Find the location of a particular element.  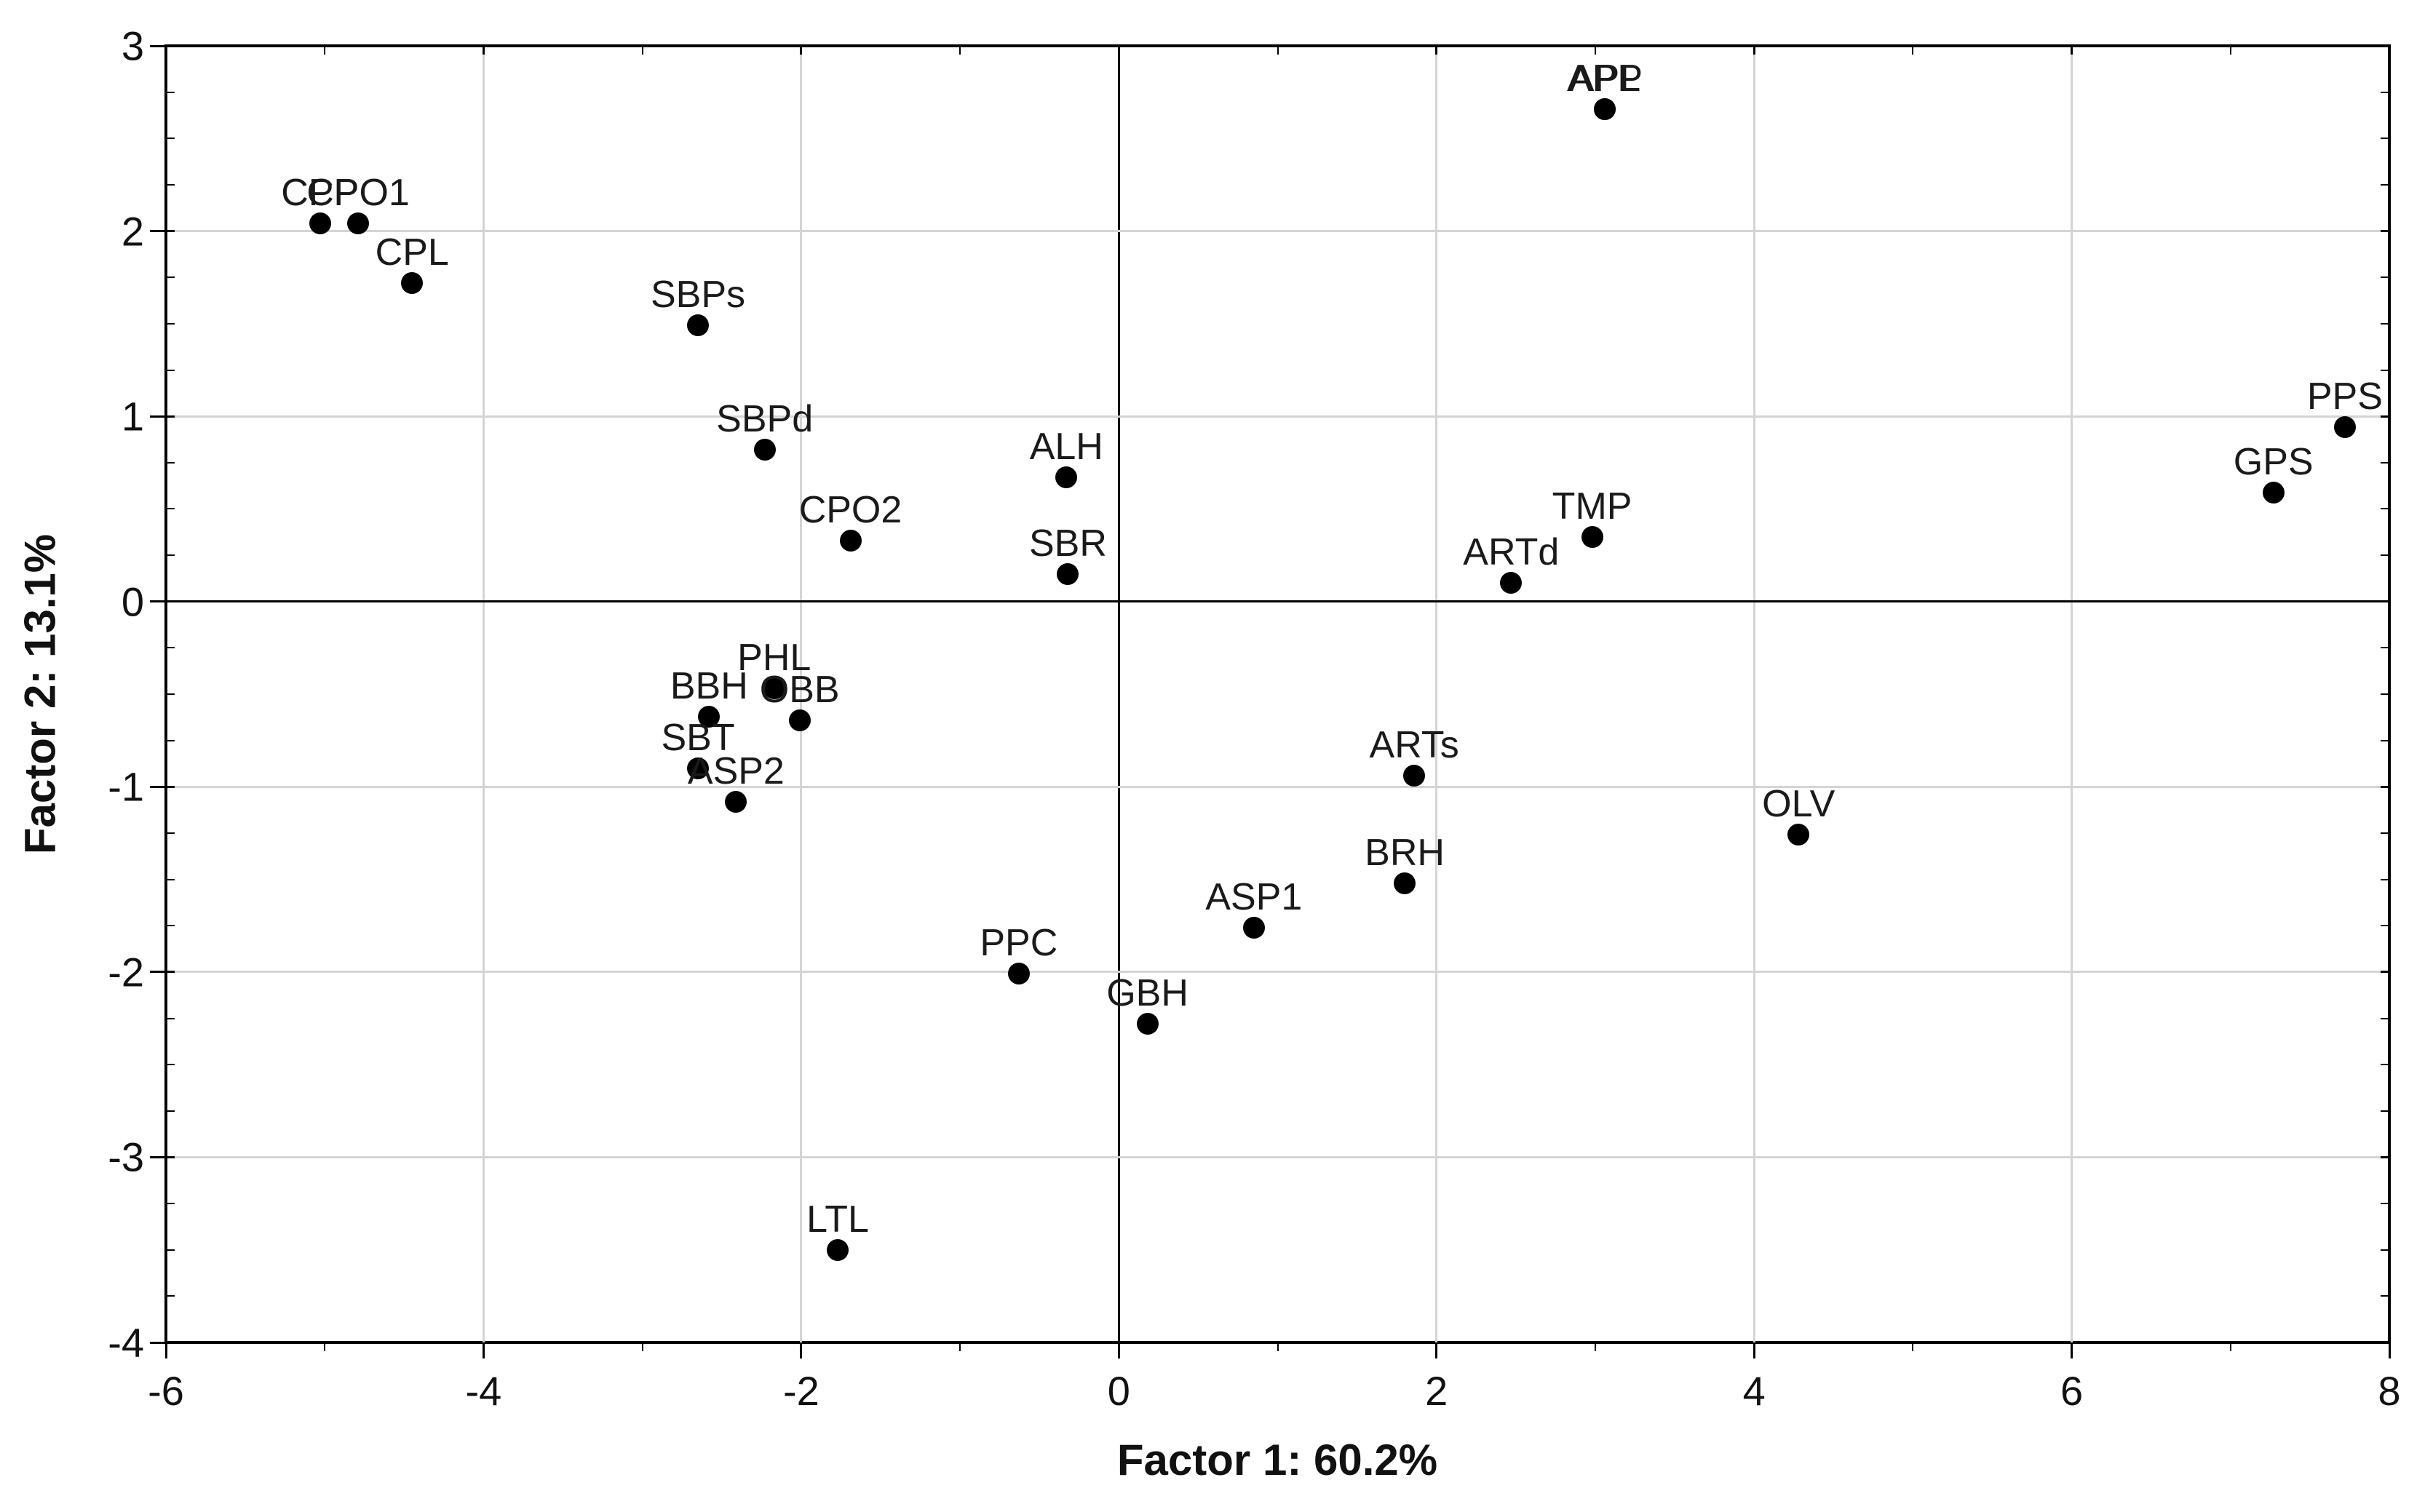

y-tick-label: 0 is located at coordinates (133, 601).